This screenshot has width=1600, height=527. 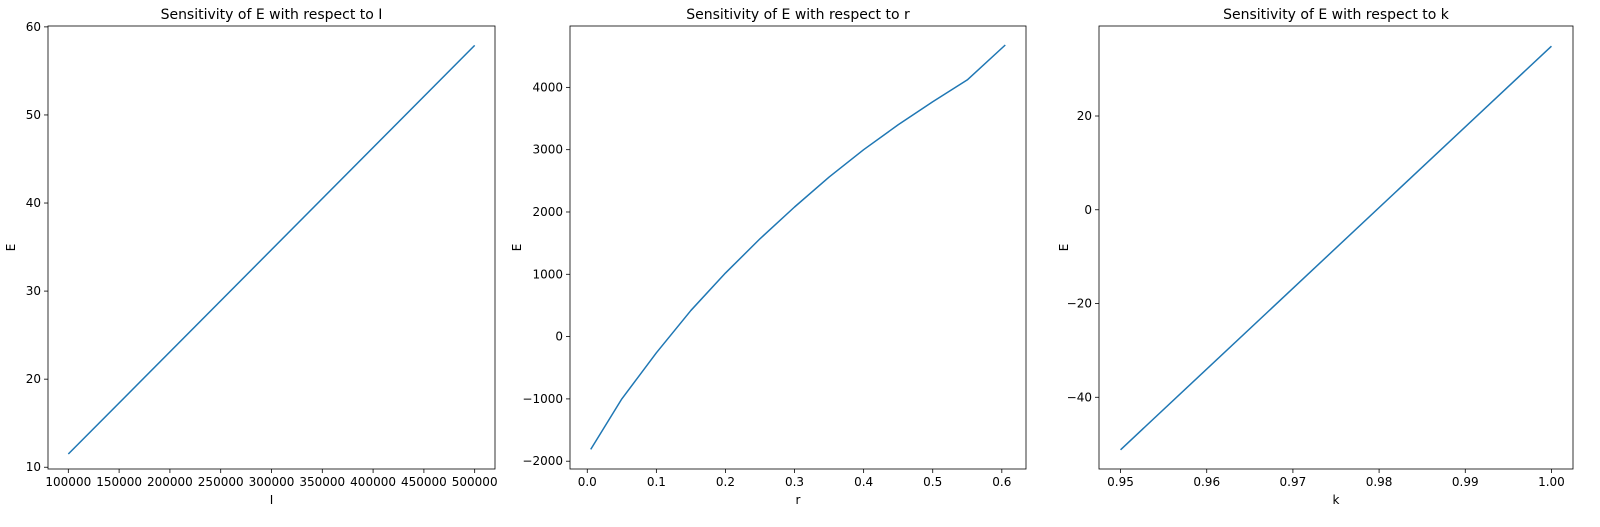 What do you see at coordinates (798, 15) in the screenshot?
I see `chart-title: Sensitivity of E with respect to r` at bounding box center [798, 15].